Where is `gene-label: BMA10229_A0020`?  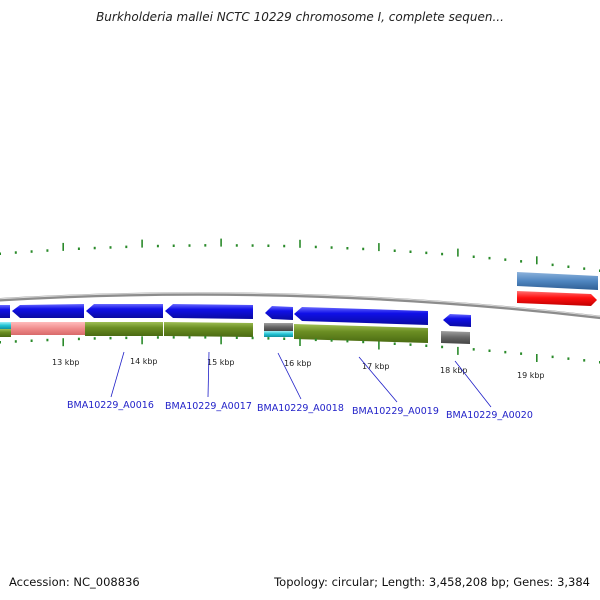 gene-label: BMA10229_A0020 is located at coordinates (489, 415).